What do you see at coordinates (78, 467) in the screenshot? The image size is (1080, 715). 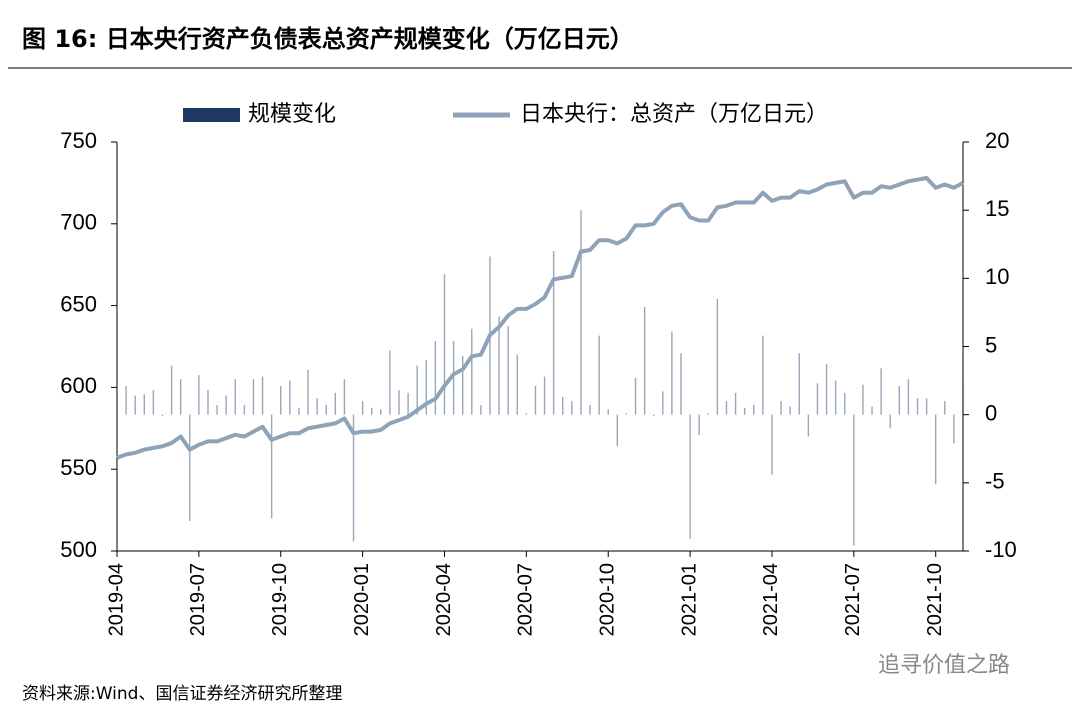 I see `y-tick-label: 550` at bounding box center [78, 467].